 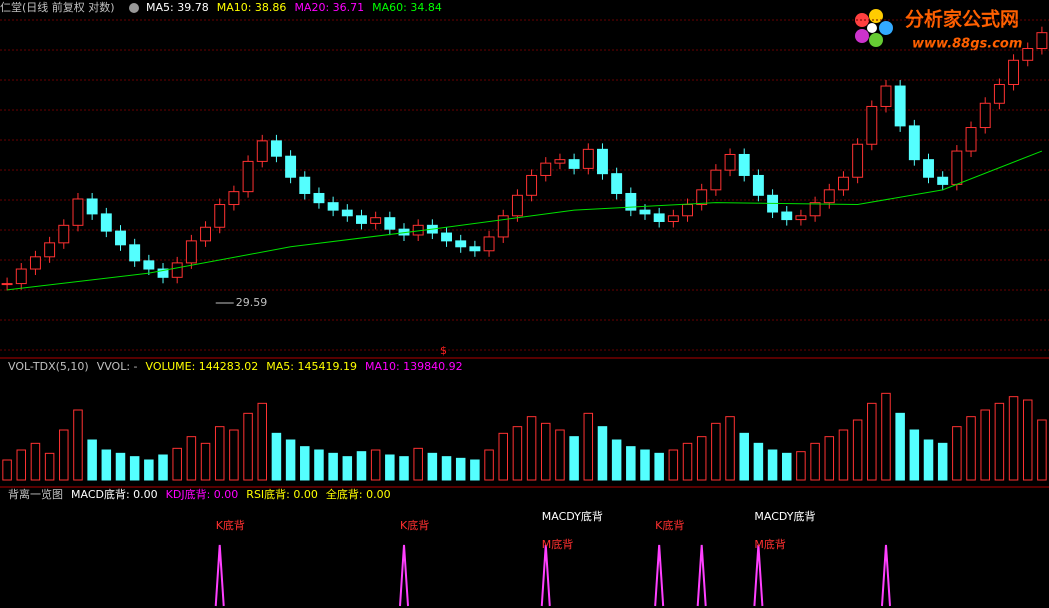 What do you see at coordinates (872, 28) in the screenshot?
I see `logo-center` at bounding box center [872, 28].